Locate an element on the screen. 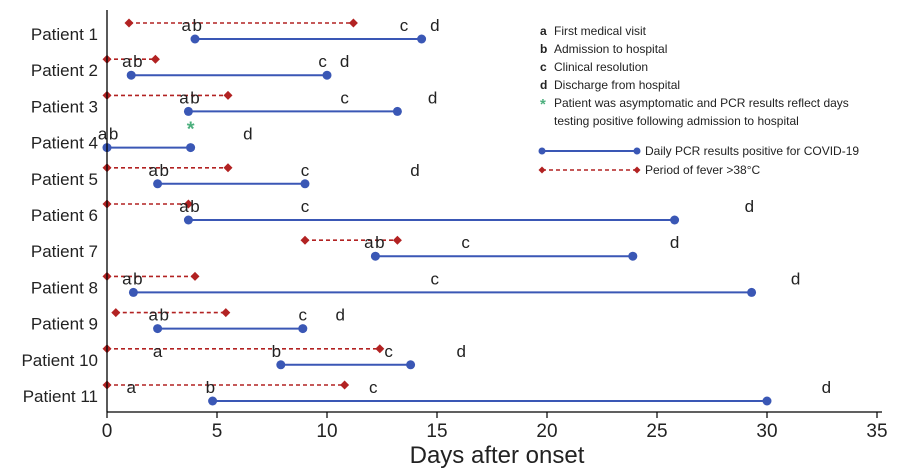  x-tick-label: 5 is located at coordinates (217, 431).